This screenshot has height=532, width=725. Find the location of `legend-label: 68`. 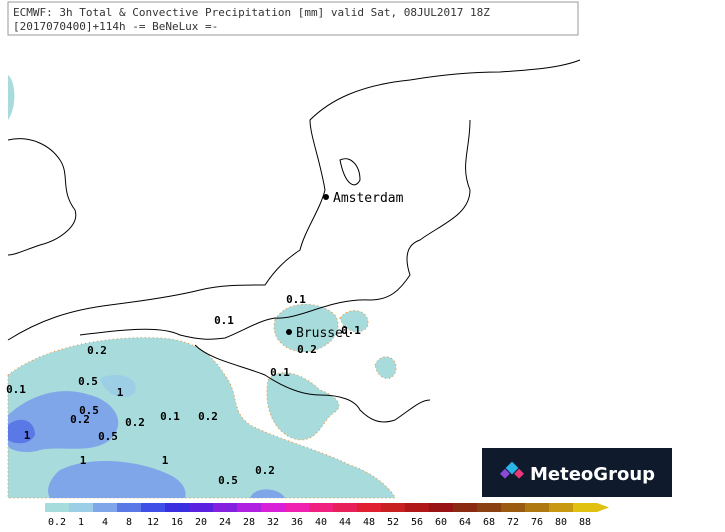

legend-label: 68 is located at coordinates (489, 522).